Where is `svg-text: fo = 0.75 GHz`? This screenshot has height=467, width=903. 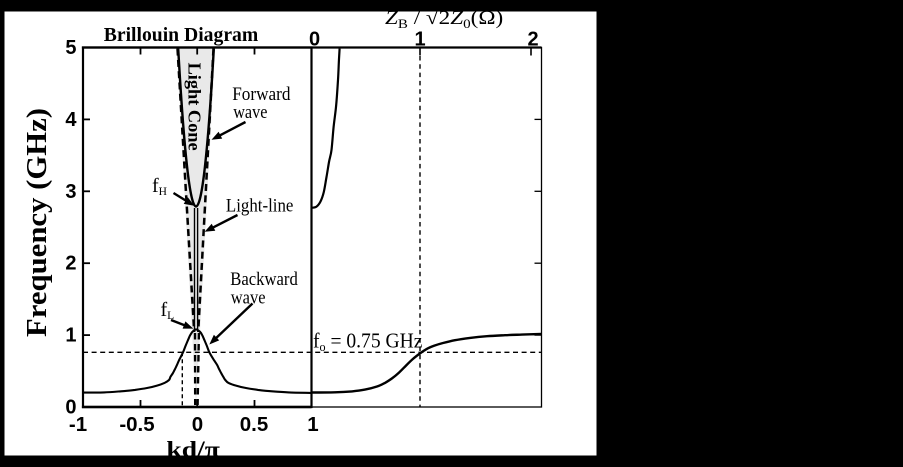 svg-text: fo = 0.75 GHz is located at coordinates (367, 342).